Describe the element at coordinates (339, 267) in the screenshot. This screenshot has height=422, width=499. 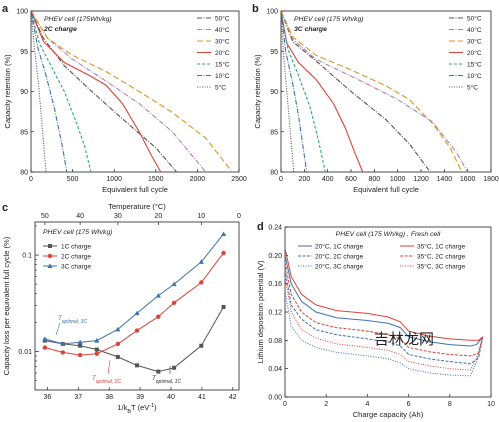
I see `legend-label-20-c-3c-charge: 20°C, 3C charge` at that location.